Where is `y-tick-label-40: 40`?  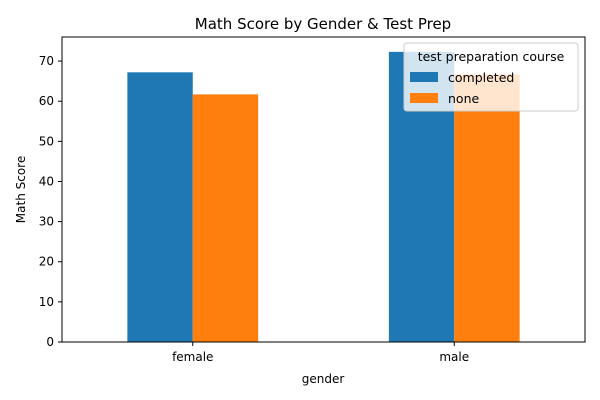 y-tick-label-40: 40 is located at coordinates (46, 181).